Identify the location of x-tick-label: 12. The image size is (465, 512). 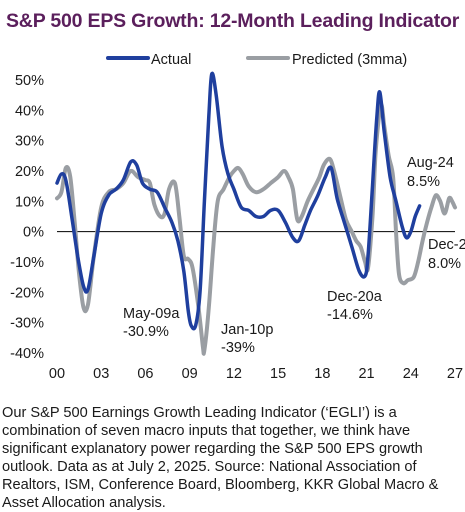
(234, 374).